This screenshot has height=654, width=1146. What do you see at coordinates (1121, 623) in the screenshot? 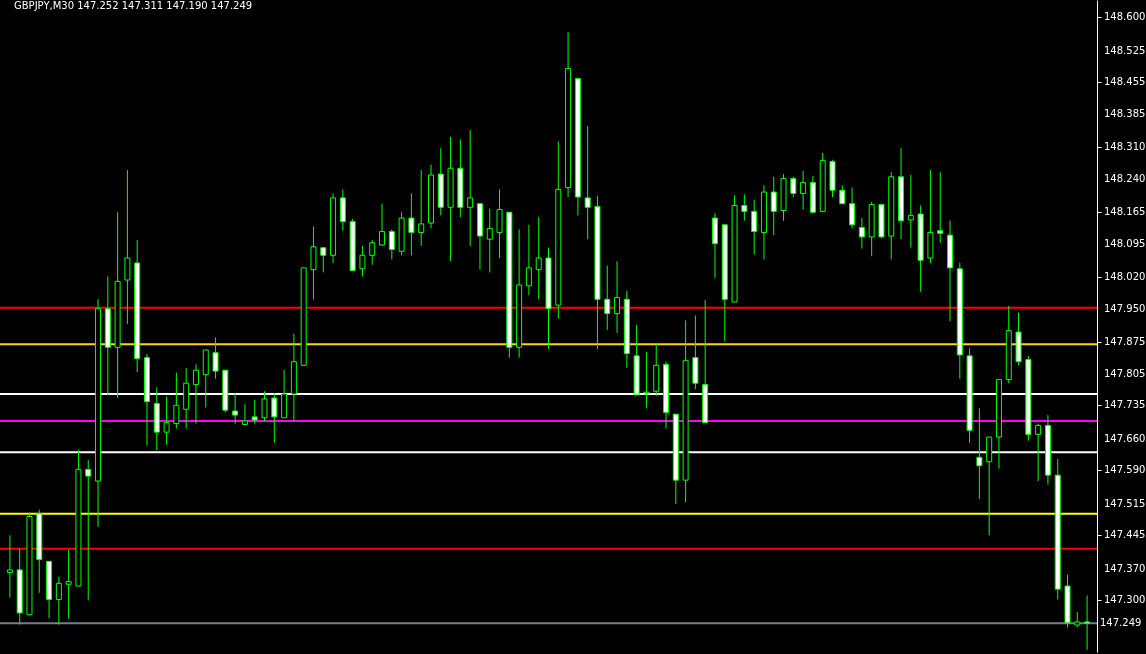
I see `ref-line-label: 147.249` at bounding box center [1121, 623].